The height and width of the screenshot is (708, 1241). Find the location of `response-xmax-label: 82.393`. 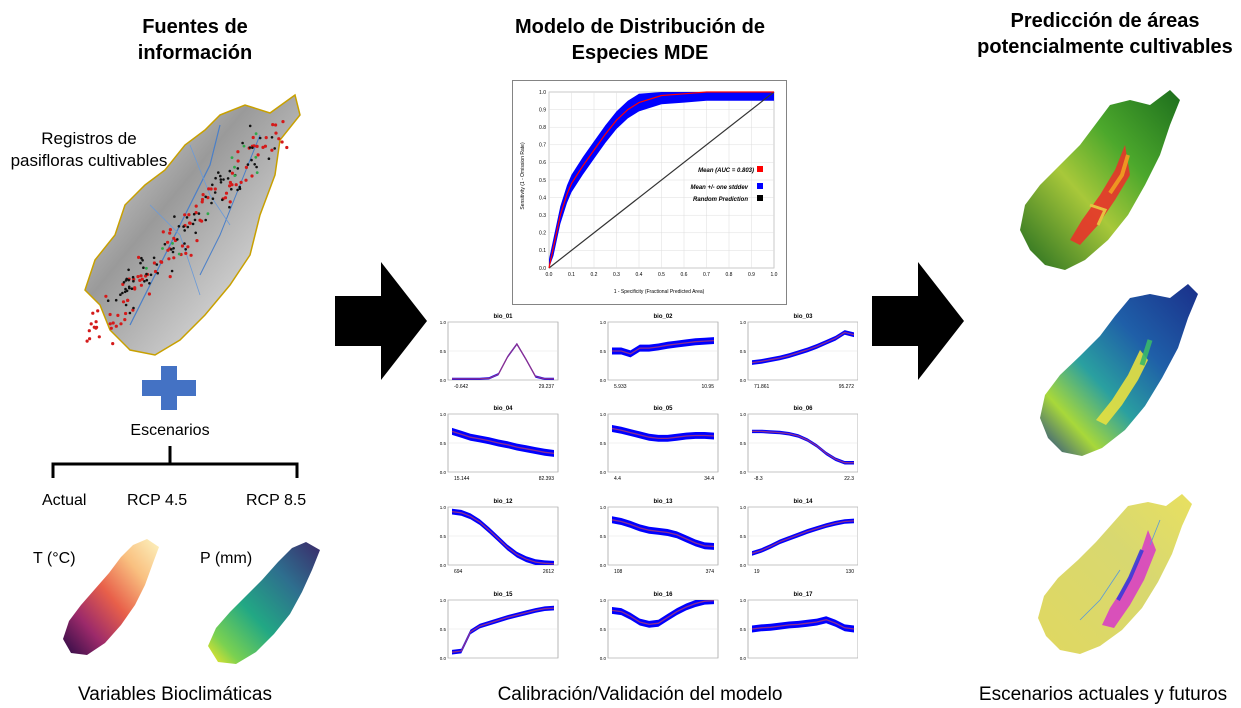

response-xmax-label: 82.393 is located at coordinates (547, 479).